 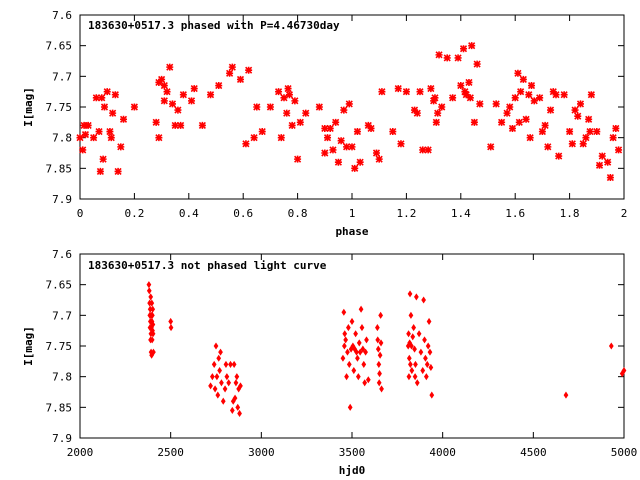 I want to click on x-tick-label: 5000, so click(x=624, y=452).